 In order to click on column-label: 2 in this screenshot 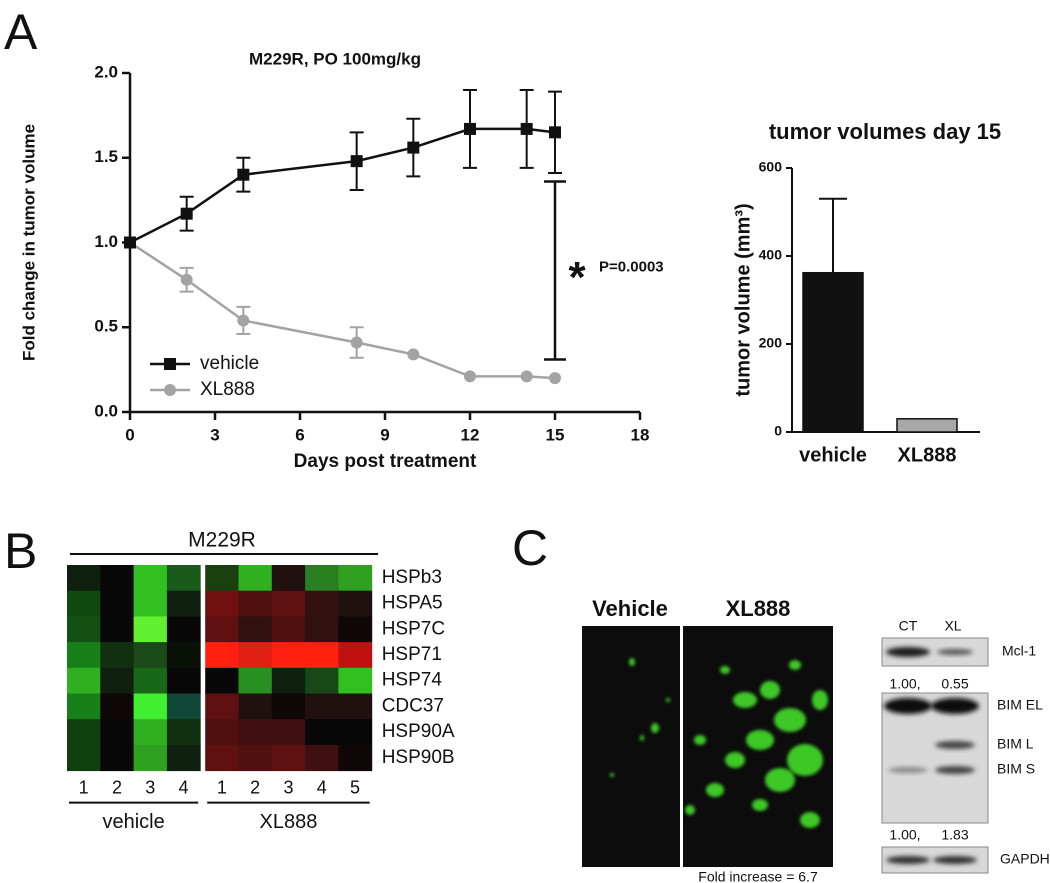, I will do `click(255, 787)`.